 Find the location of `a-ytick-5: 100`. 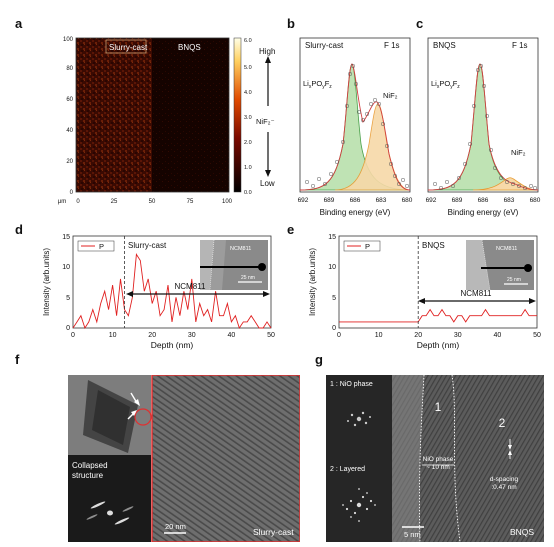

a-ytick-5: 100 is located at coordinates (68, 40).